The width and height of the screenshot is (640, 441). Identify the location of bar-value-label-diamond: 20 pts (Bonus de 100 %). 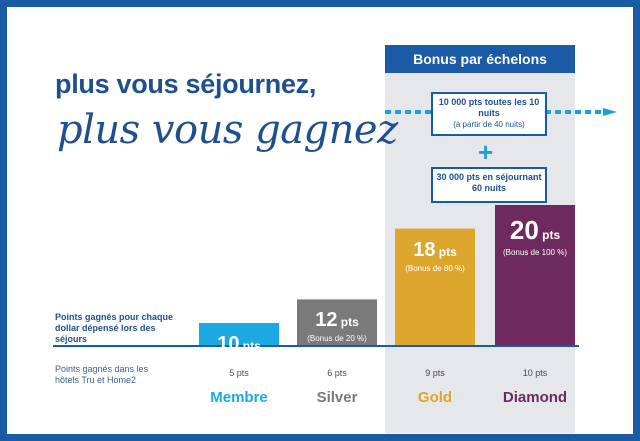
(535, 236).